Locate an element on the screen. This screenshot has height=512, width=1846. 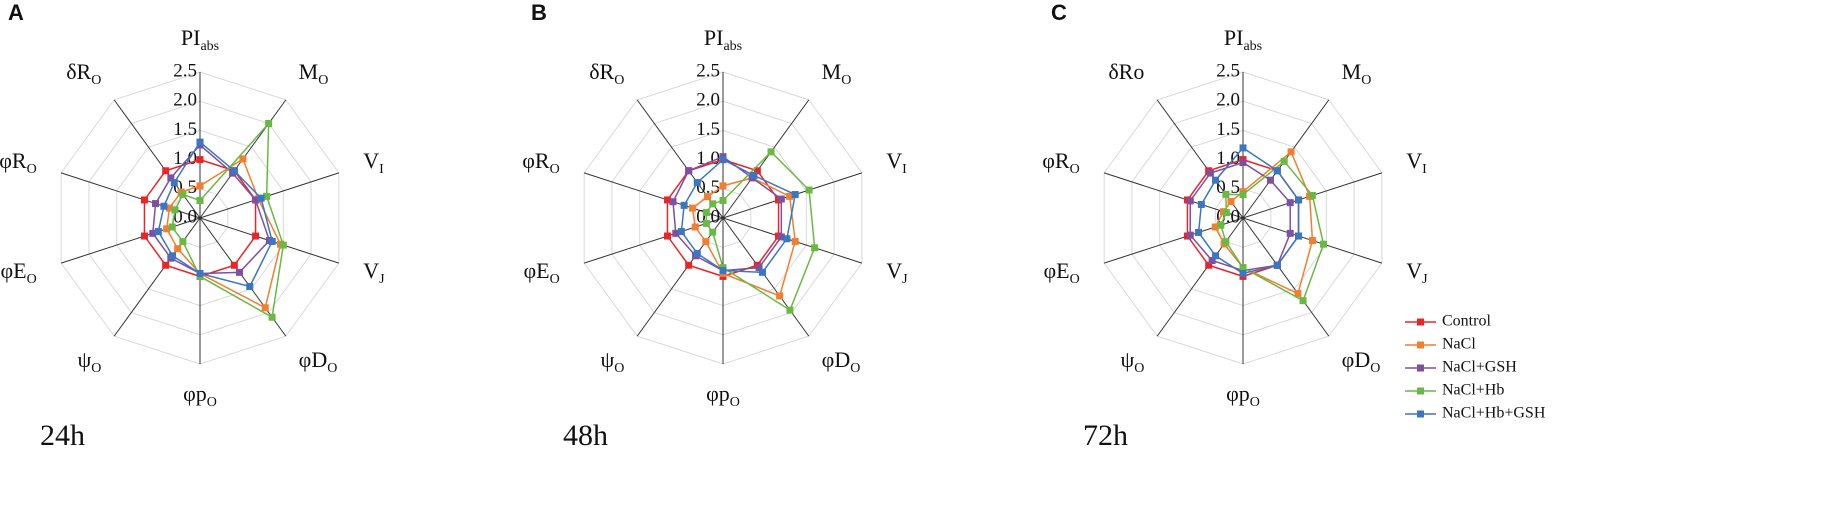
r-tick-label: 2.0 is located at coordinates (1228, 100).